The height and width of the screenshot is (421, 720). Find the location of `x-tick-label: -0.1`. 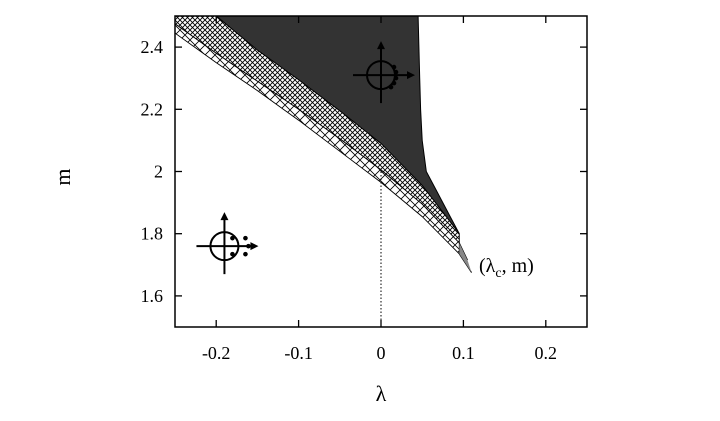

x-tick-label: -0.1 is located at coordinates (298, 353).